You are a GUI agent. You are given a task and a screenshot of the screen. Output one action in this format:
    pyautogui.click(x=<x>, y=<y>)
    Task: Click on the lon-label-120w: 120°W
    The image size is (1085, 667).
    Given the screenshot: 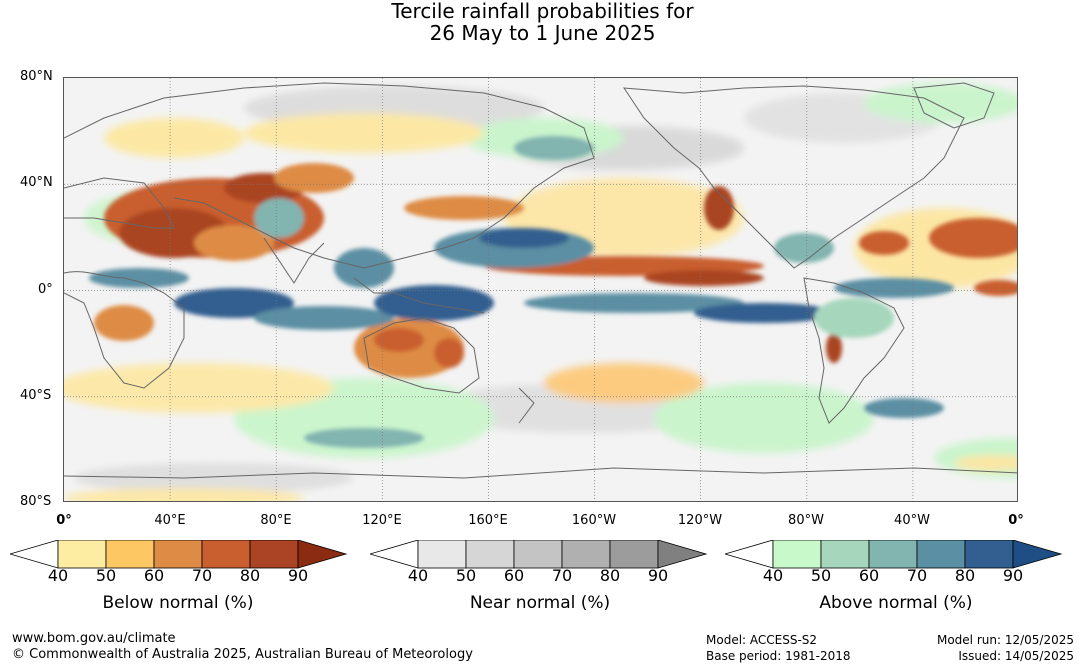 What is the action you would take?
    pyautogui.click(x=700, y=520)
    